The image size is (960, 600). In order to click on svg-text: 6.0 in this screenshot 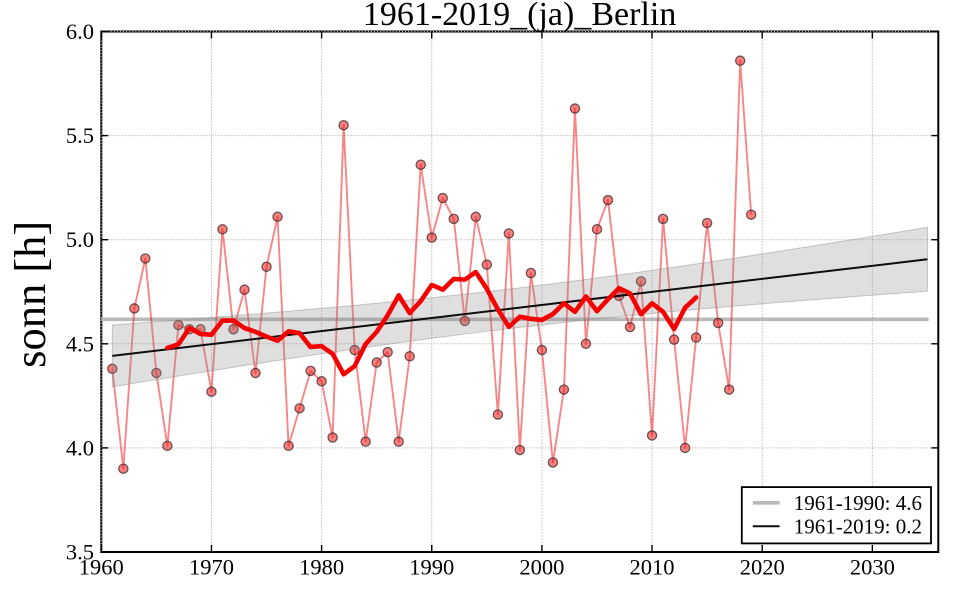, I will do `click(80, 31)`.